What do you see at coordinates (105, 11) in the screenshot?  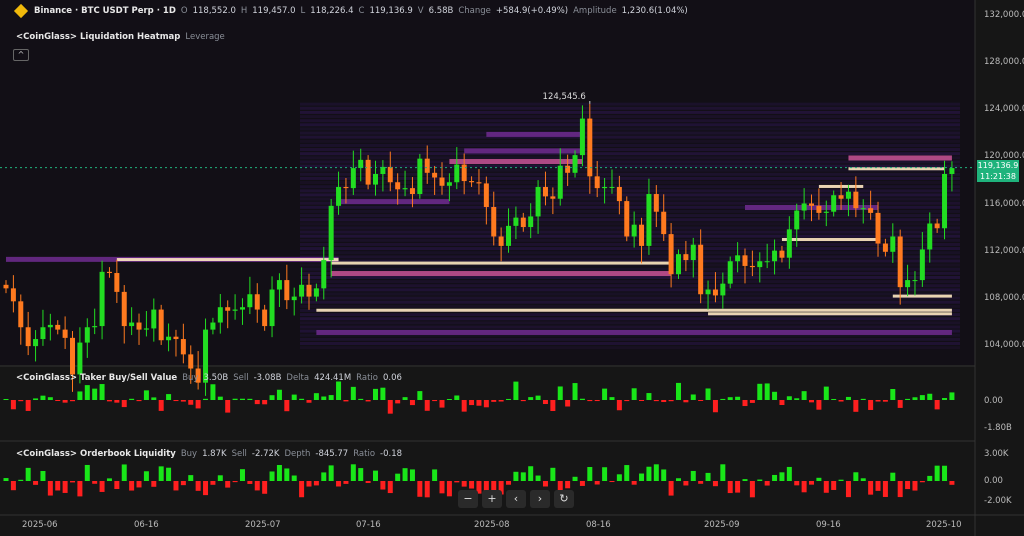 I see `symbol-title: Binance · BTC USDT Perp · 1D` at bounding box center [105, 11].